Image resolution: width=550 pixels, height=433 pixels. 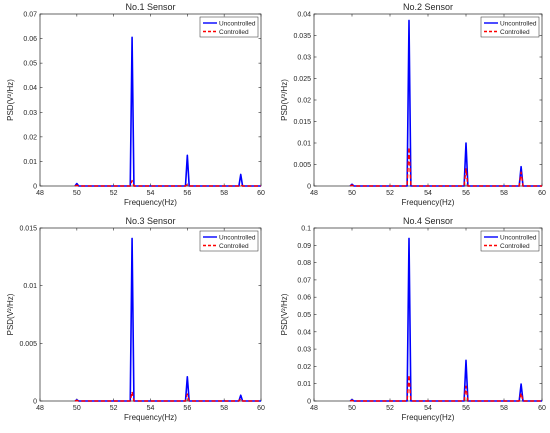 I want to click on panel-title: No.2 Sensor, so click(x=428, y=7).